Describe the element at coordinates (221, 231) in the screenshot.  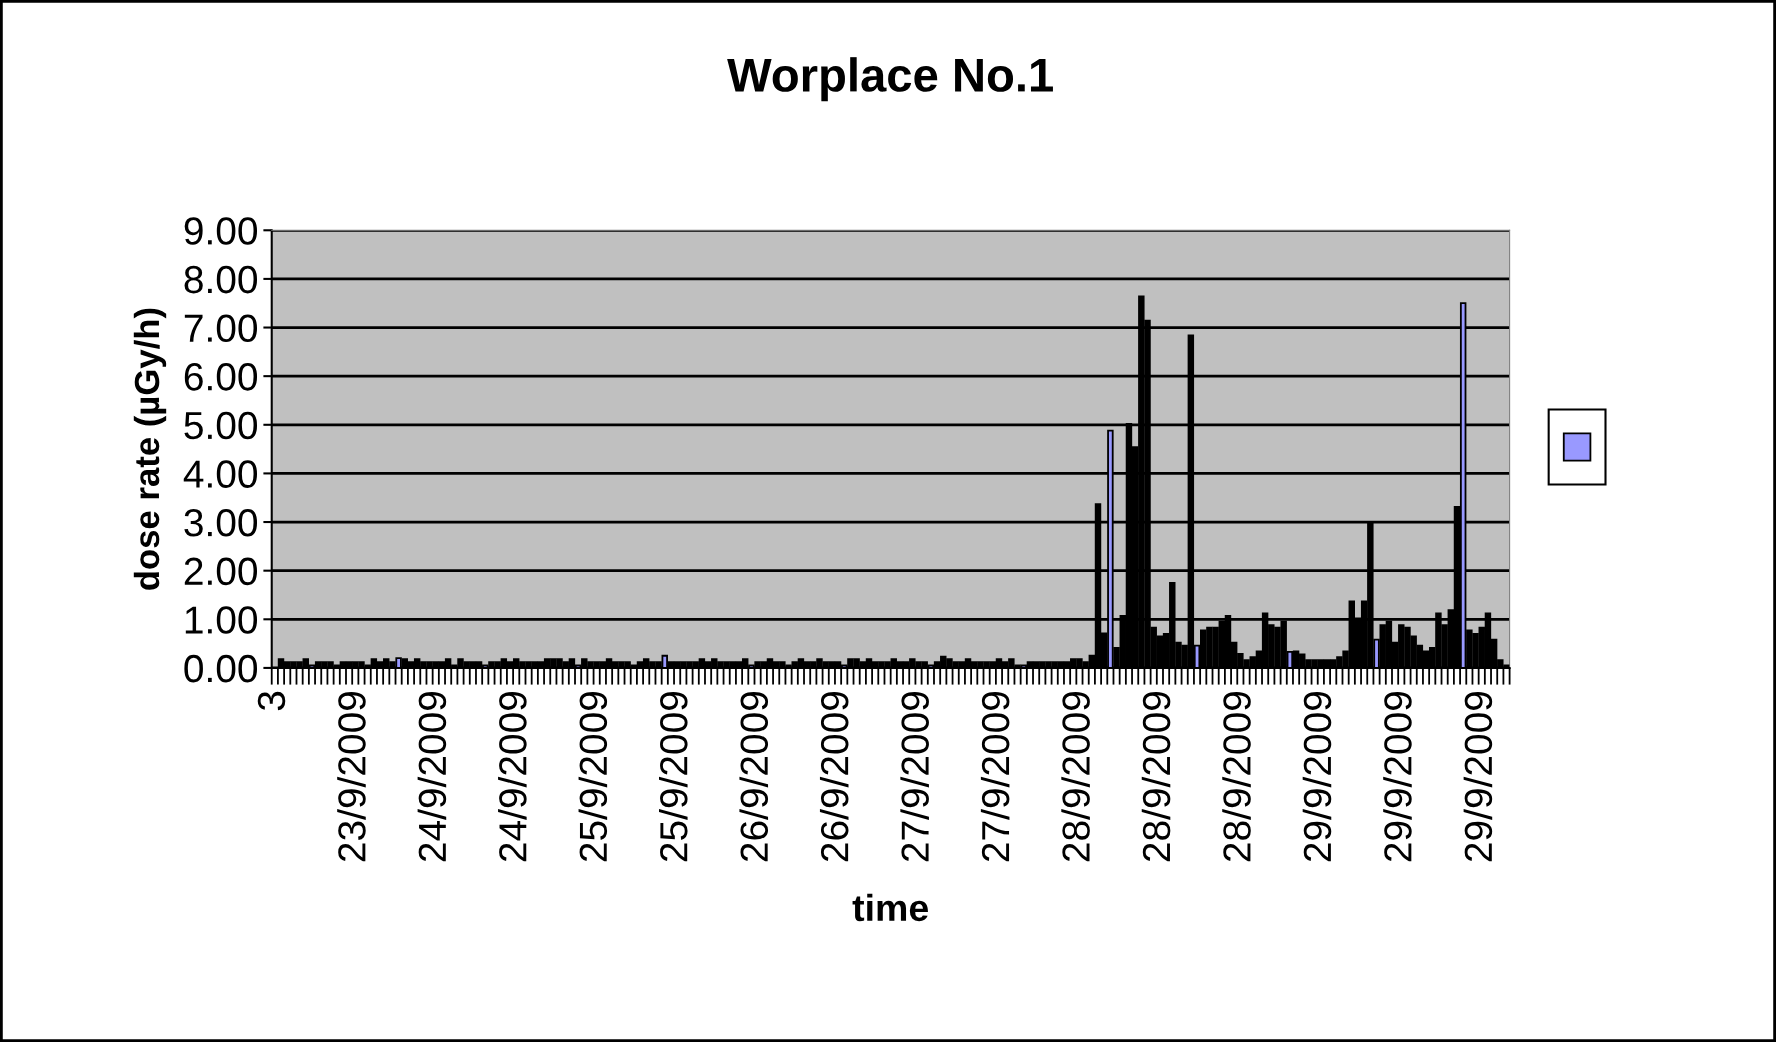
I see `y-tick-label: 9.00` at that location.